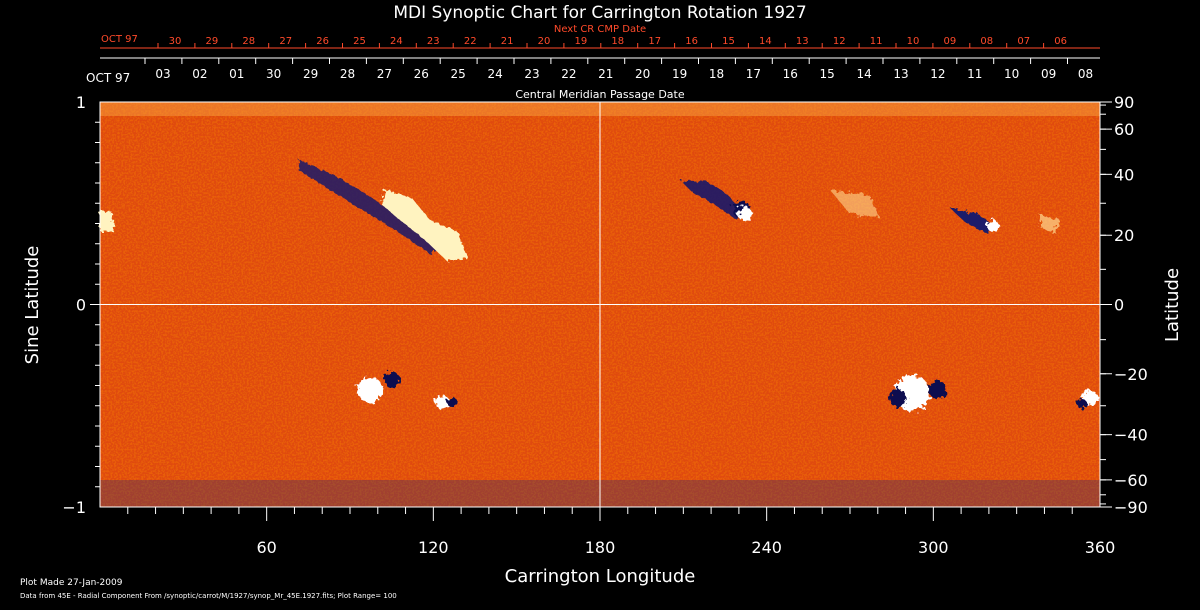  Describe the element at coordinates (421, 74) in the screenshot. I see `cmp-date-label: 26` at that location.